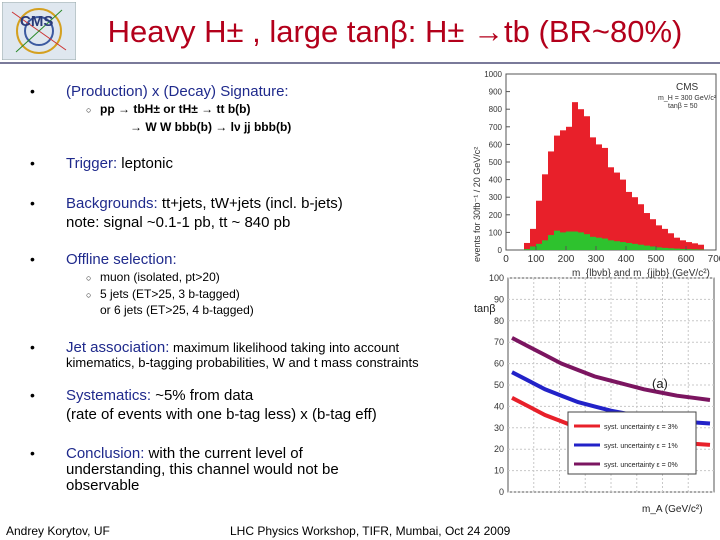  What do you see at coordinates (687, 87) in the screenshot?
I see `hist-cms-label: CMS` at bounding box center [687, 87].